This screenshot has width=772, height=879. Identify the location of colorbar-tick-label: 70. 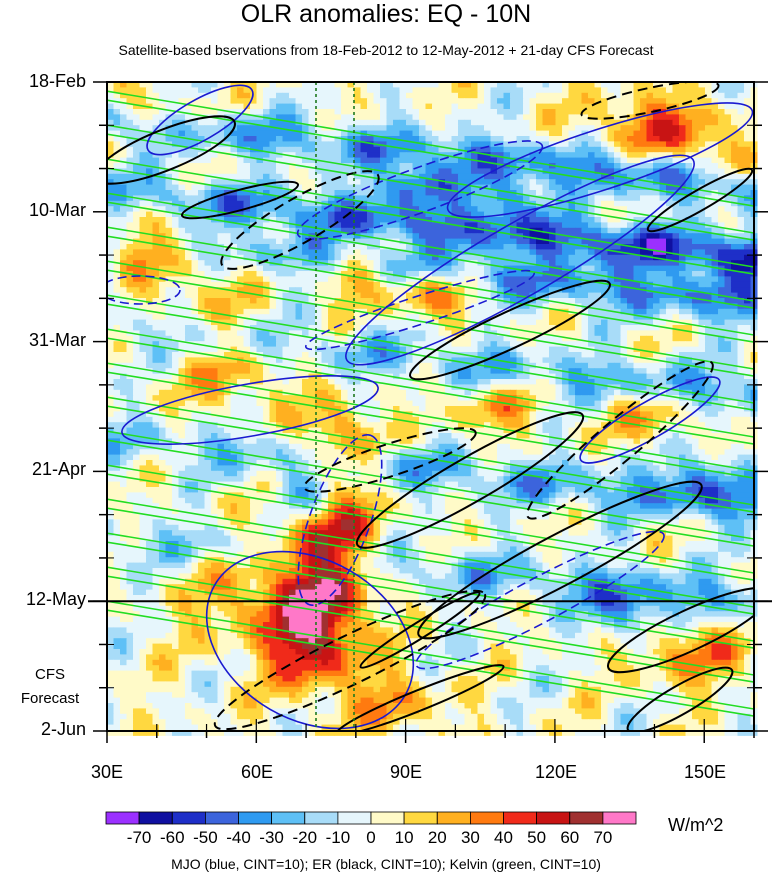
(602, 837).